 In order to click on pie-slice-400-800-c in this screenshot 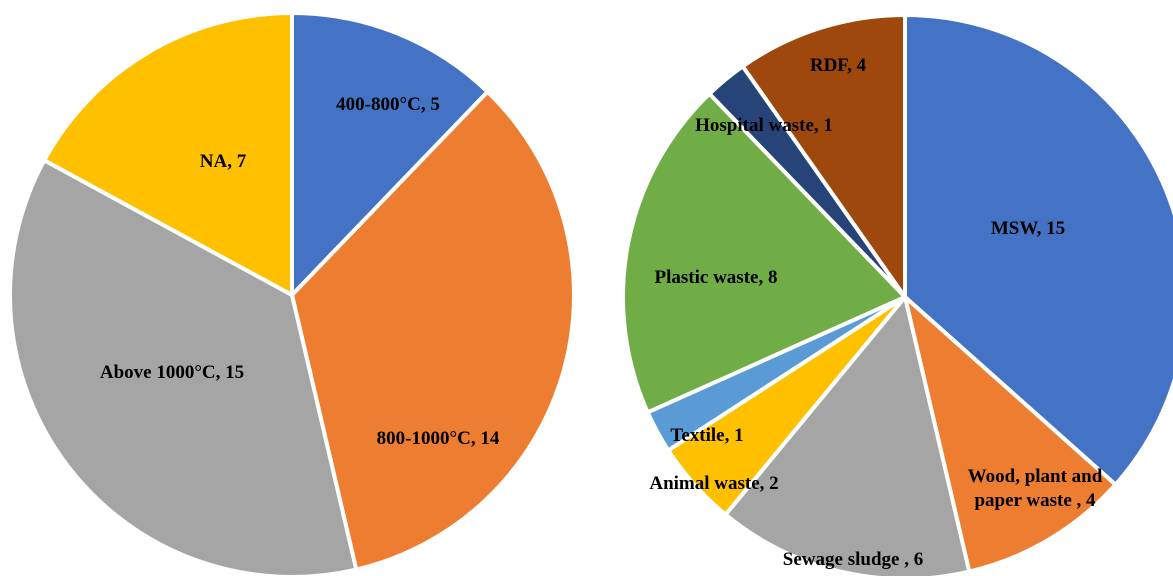, I will do `click(390, 154)`.